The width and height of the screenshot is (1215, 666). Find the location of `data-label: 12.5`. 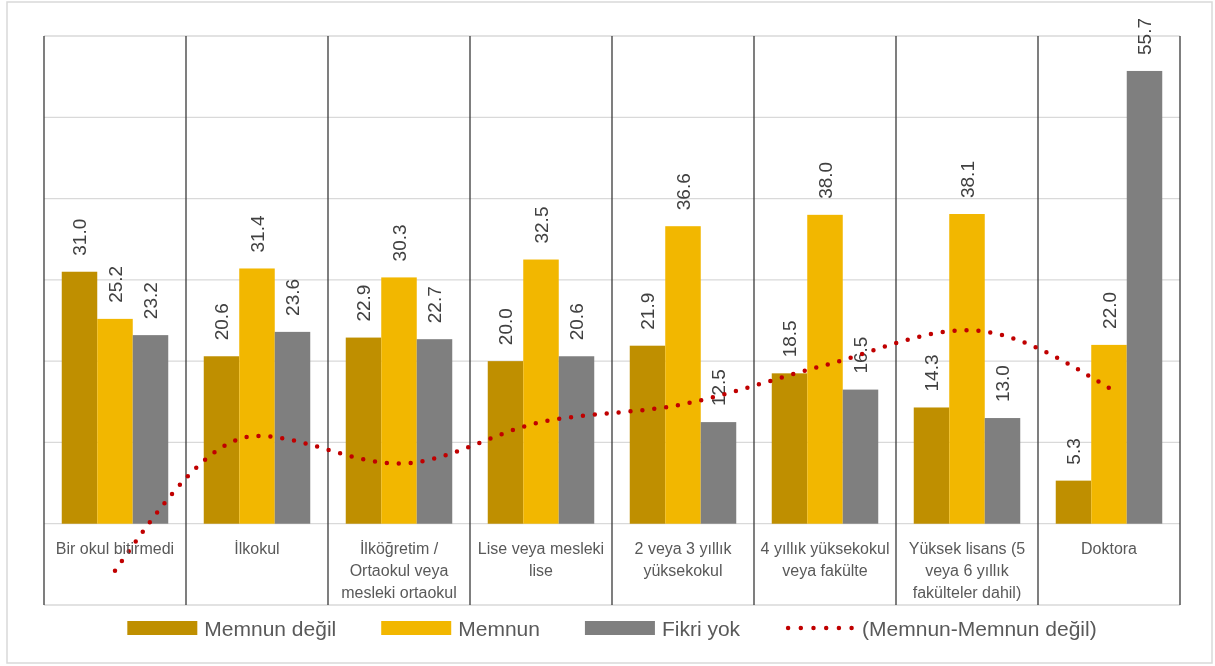

data-label: 12.5 is located at coordinates (718, 388).